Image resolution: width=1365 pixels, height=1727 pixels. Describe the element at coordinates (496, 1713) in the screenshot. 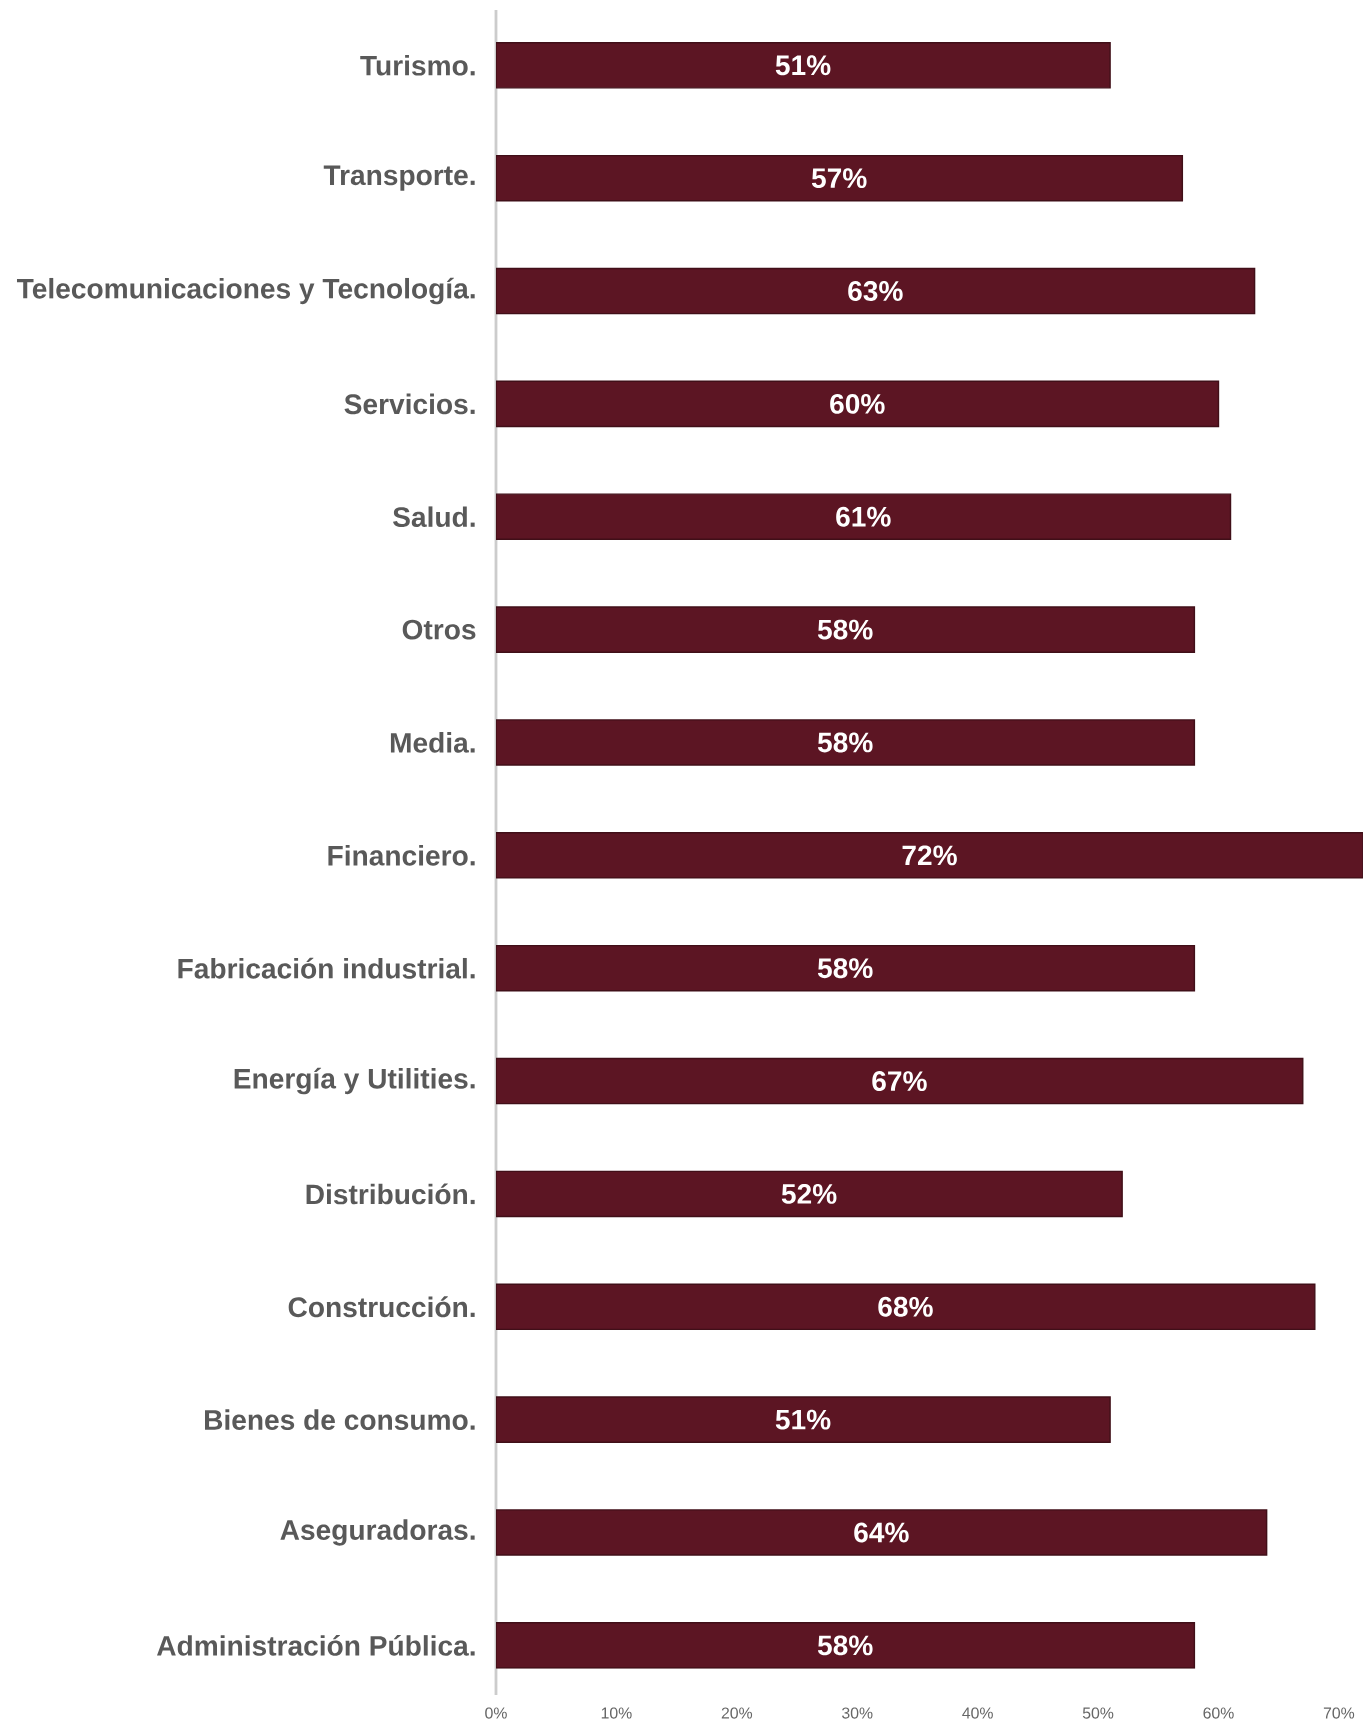

I see `x-tick-label: 0%` at that location.